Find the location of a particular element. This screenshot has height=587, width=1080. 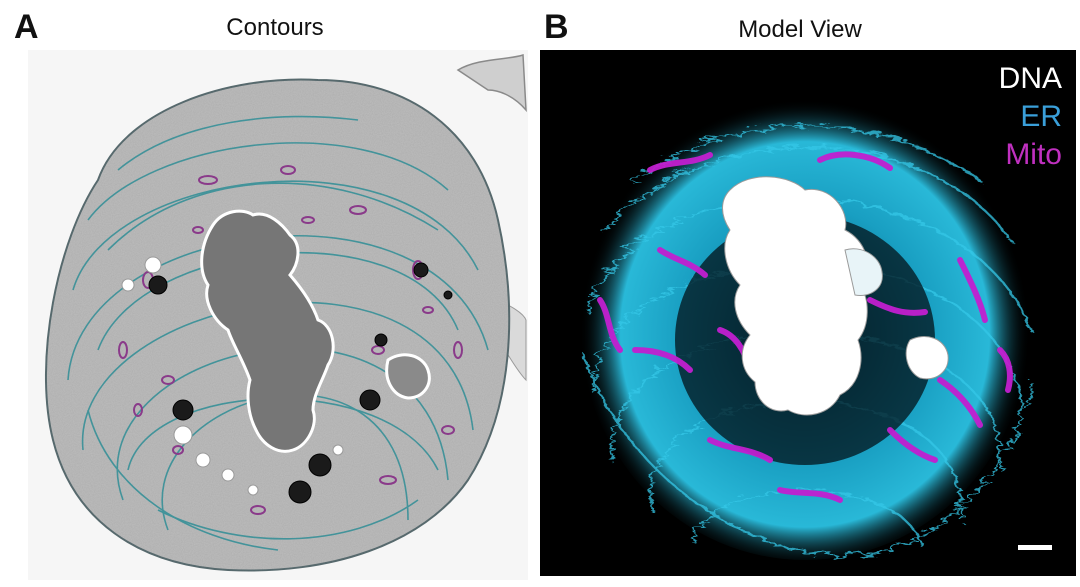

nucleus is located at coordinates (267, 331).